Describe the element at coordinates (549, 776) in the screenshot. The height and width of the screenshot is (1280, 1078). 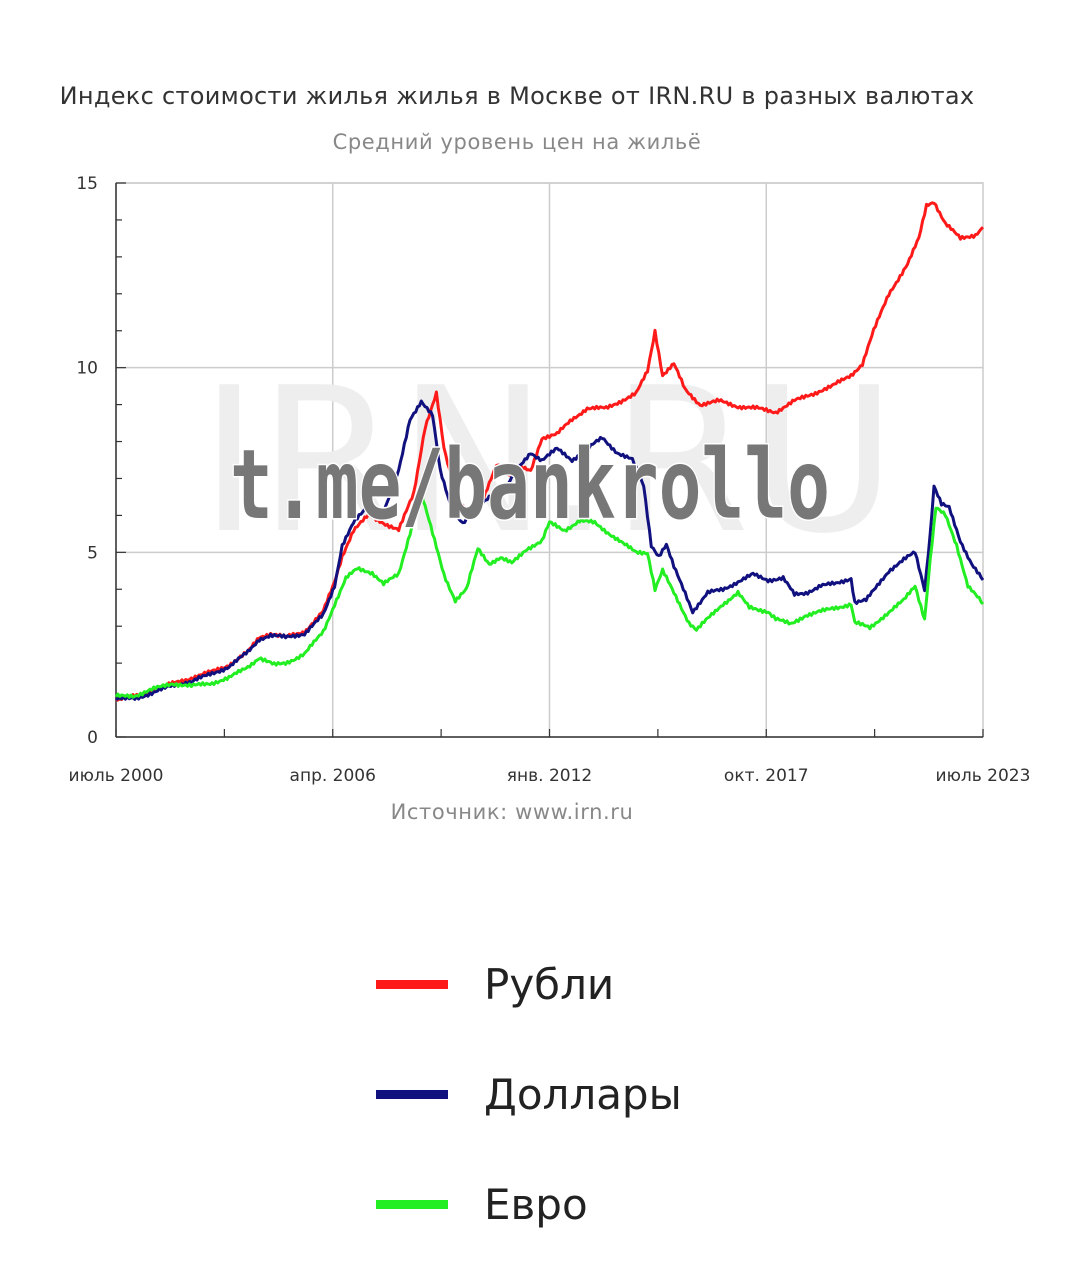
I see `x-tick-label: янв. 2012` at that location.